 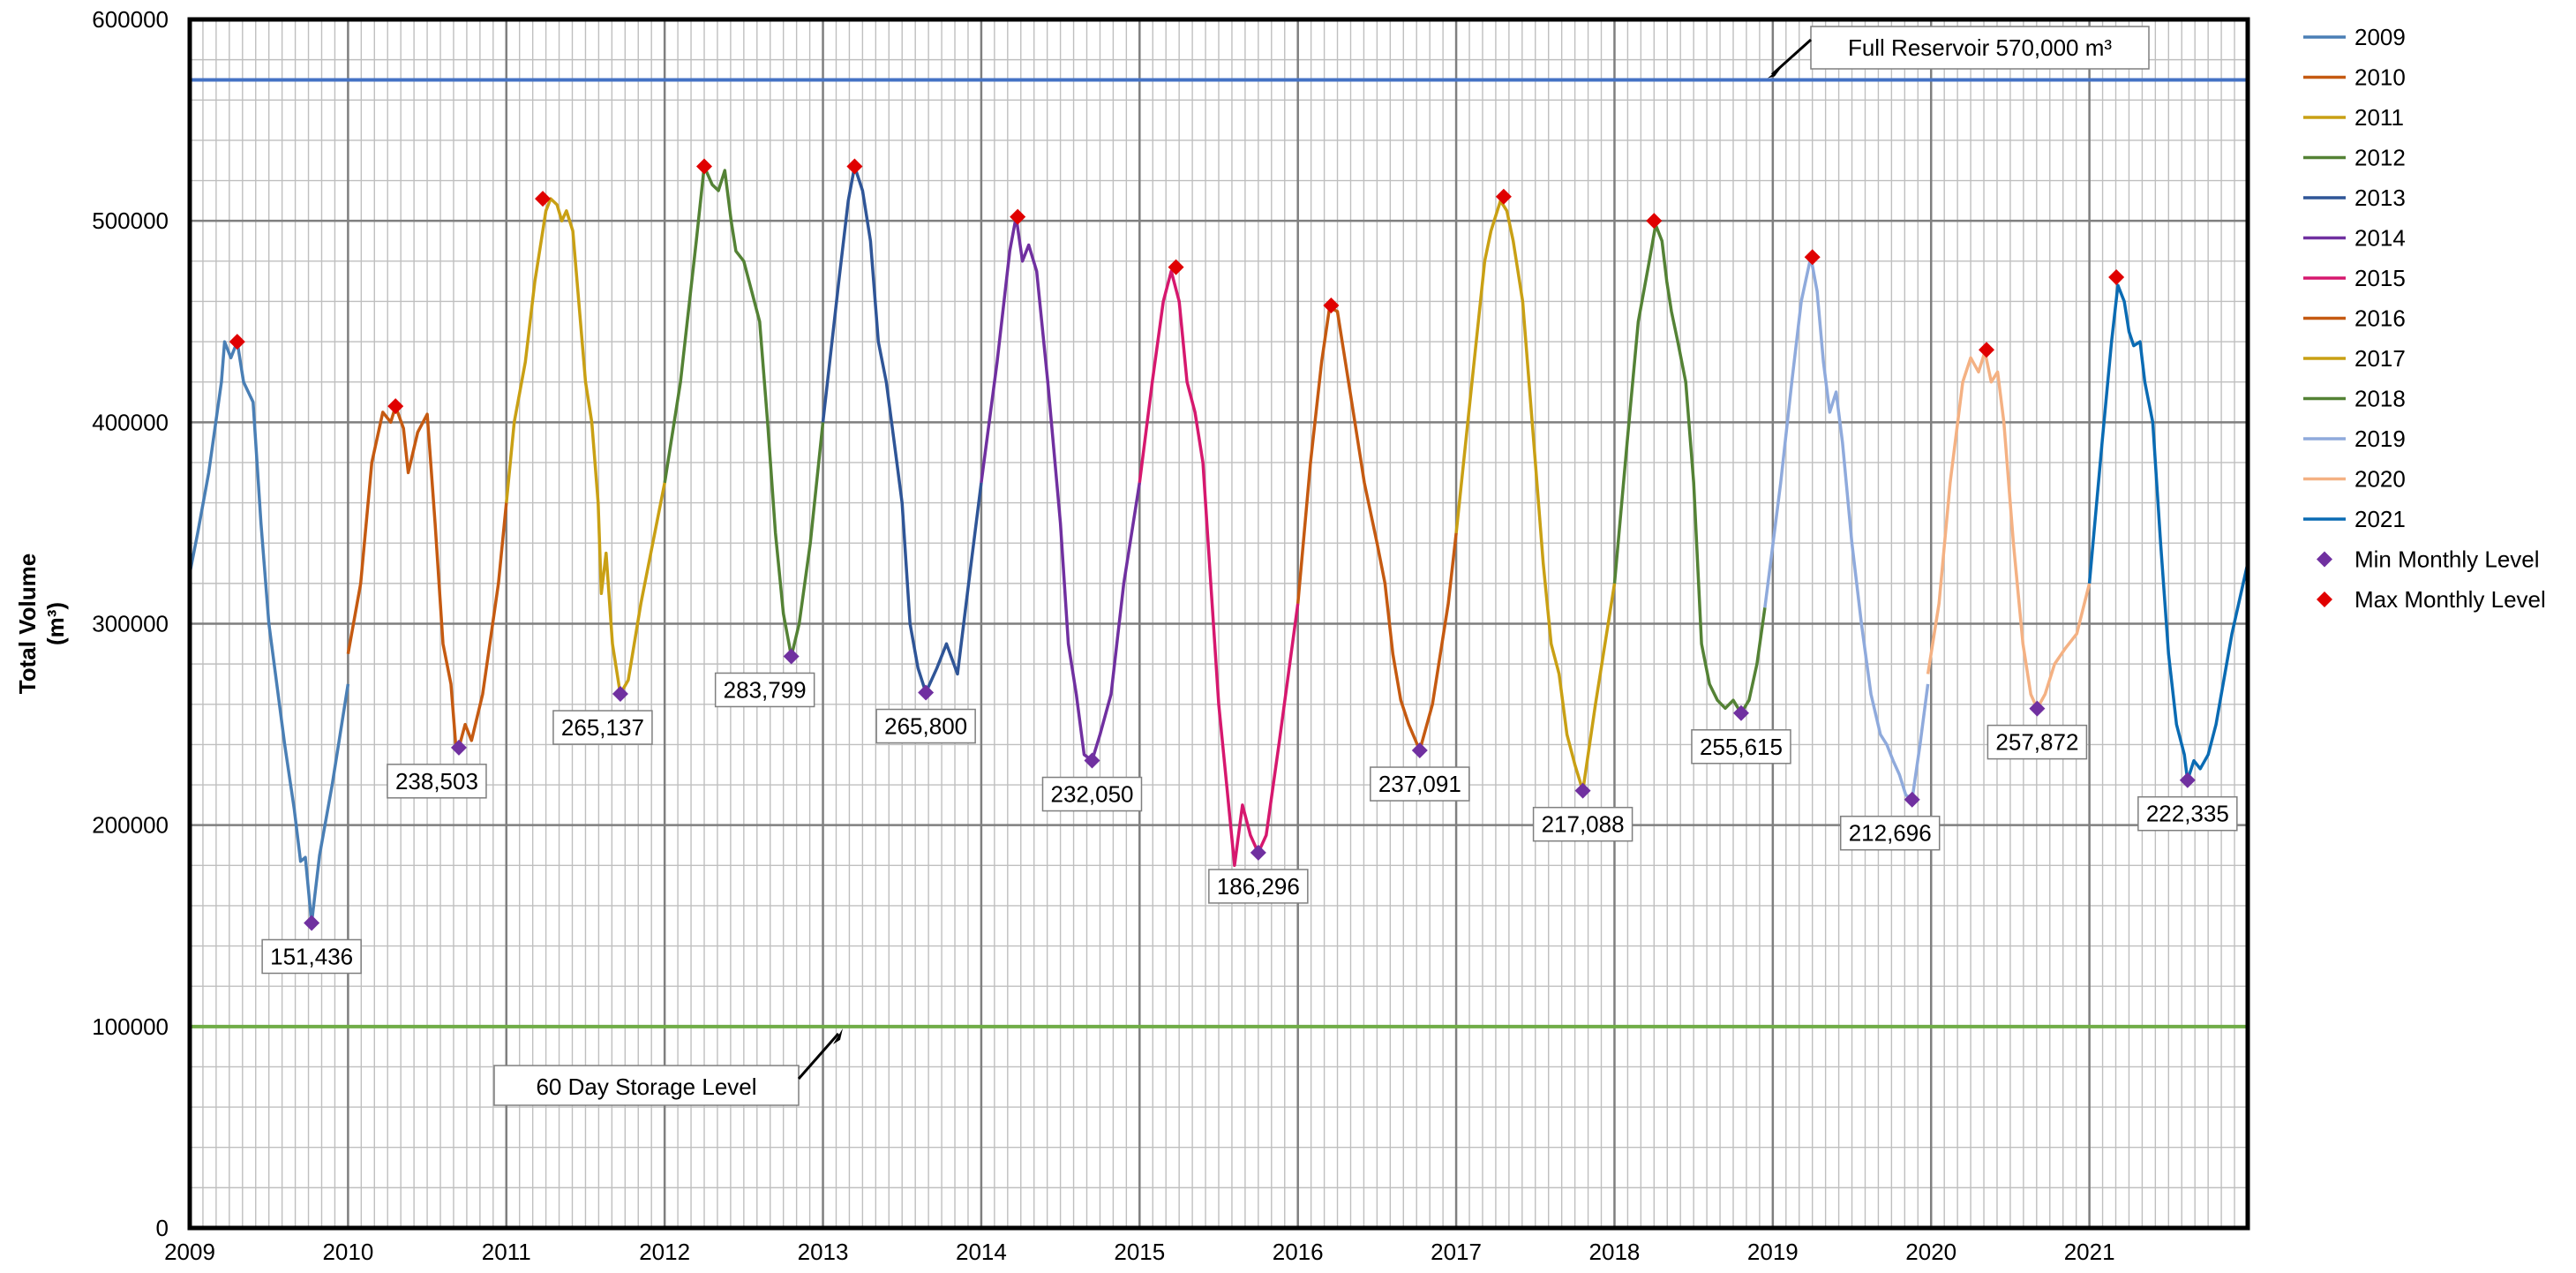 I want to click on legend-min-marker, so click(x=2324, y=559).